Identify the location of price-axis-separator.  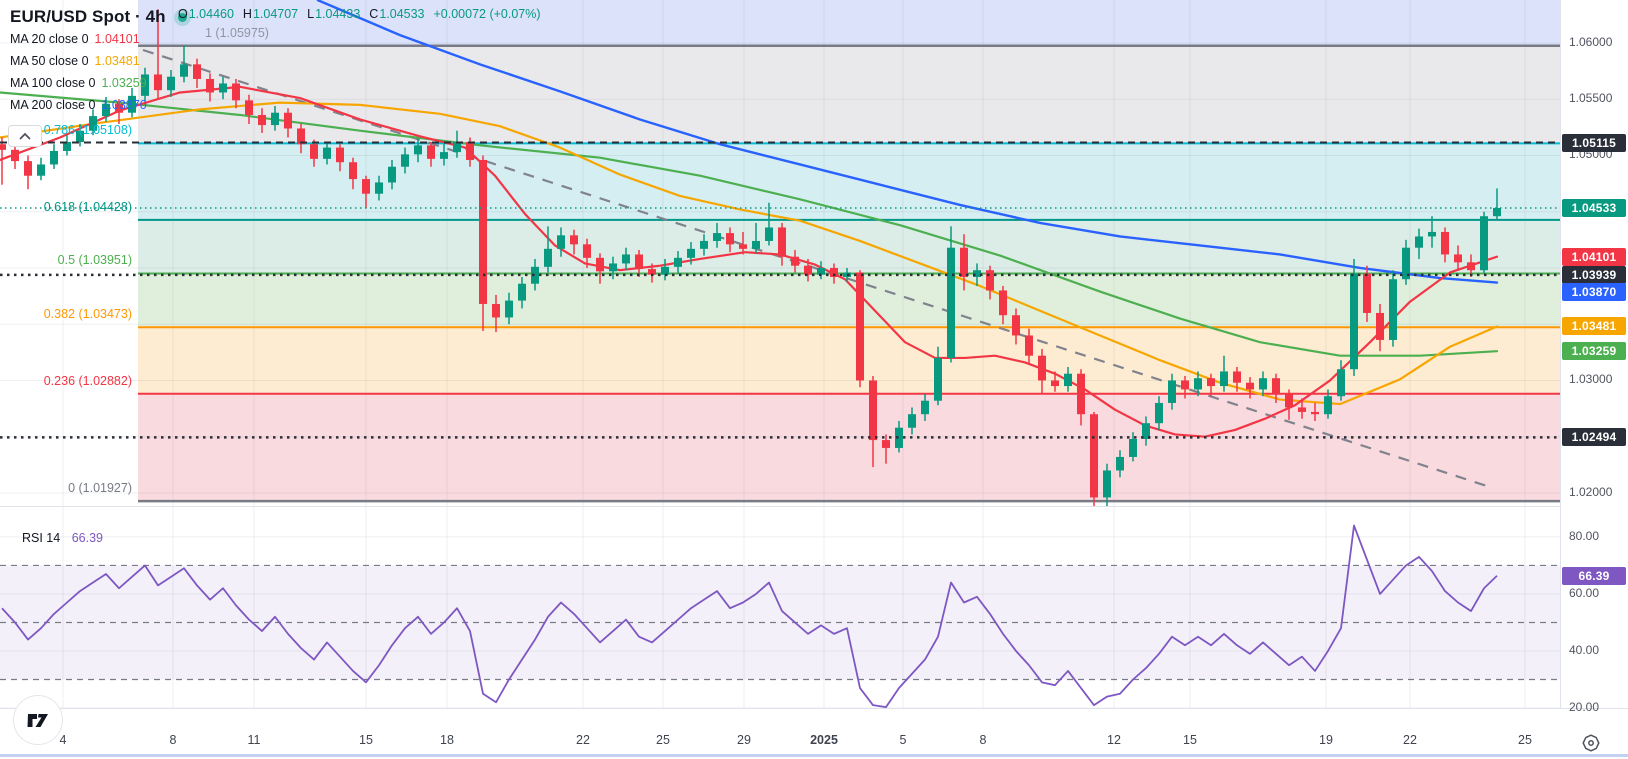
(1560, 354).